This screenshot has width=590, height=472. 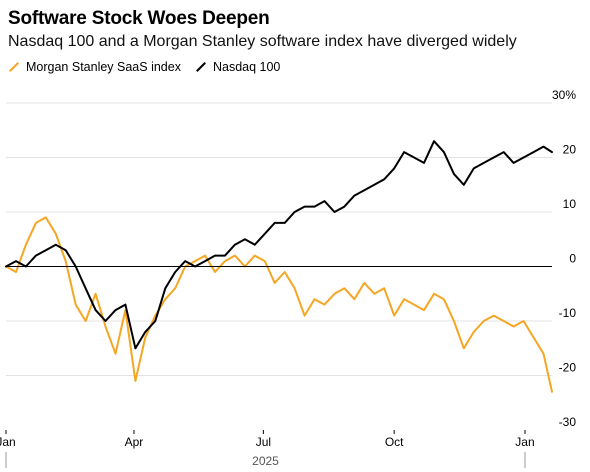 What do you see at coordinates (265, 461) in the screenshot?
I see `year-label: 2025` at bounding box center [265, 461].